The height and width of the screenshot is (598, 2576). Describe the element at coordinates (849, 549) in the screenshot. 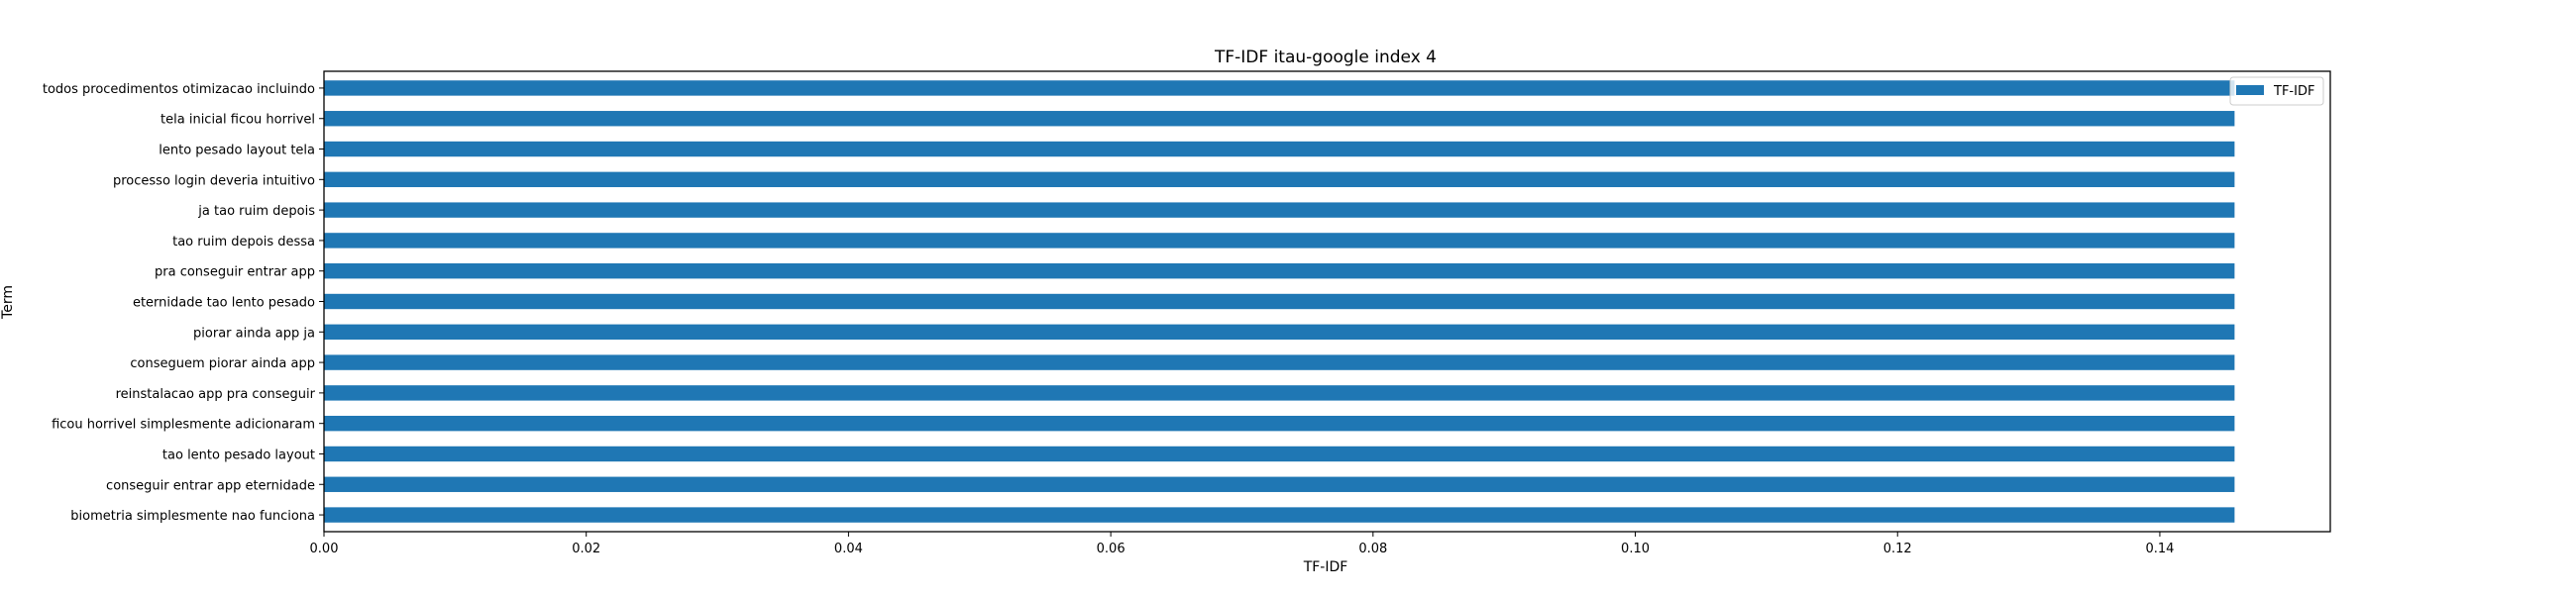

I see `x-tick-label: 0.04` at that location.